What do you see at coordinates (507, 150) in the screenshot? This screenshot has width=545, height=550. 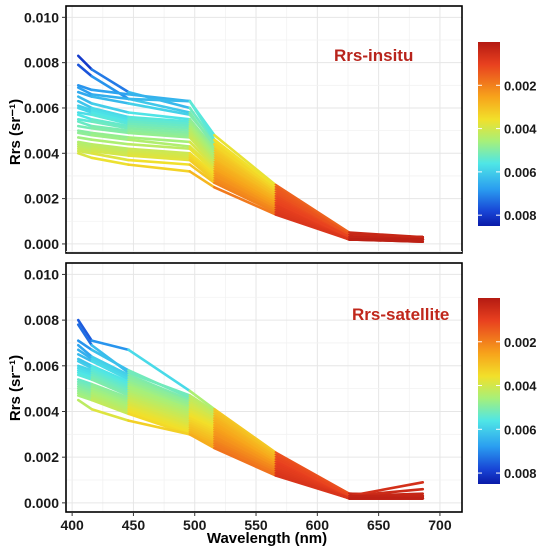 I see `panel-insitu-colorbar-ticks: 0.002 0.004 0.006 0.008` at bounding box center [507, 150].